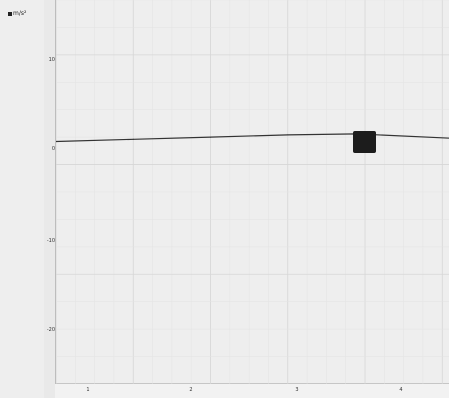 Image resolution: width=449 pixels, height=398 pixels. Describe the element at coordinates (50, 241) in the screenshot. I see `y-tick-label: -10` at that location.